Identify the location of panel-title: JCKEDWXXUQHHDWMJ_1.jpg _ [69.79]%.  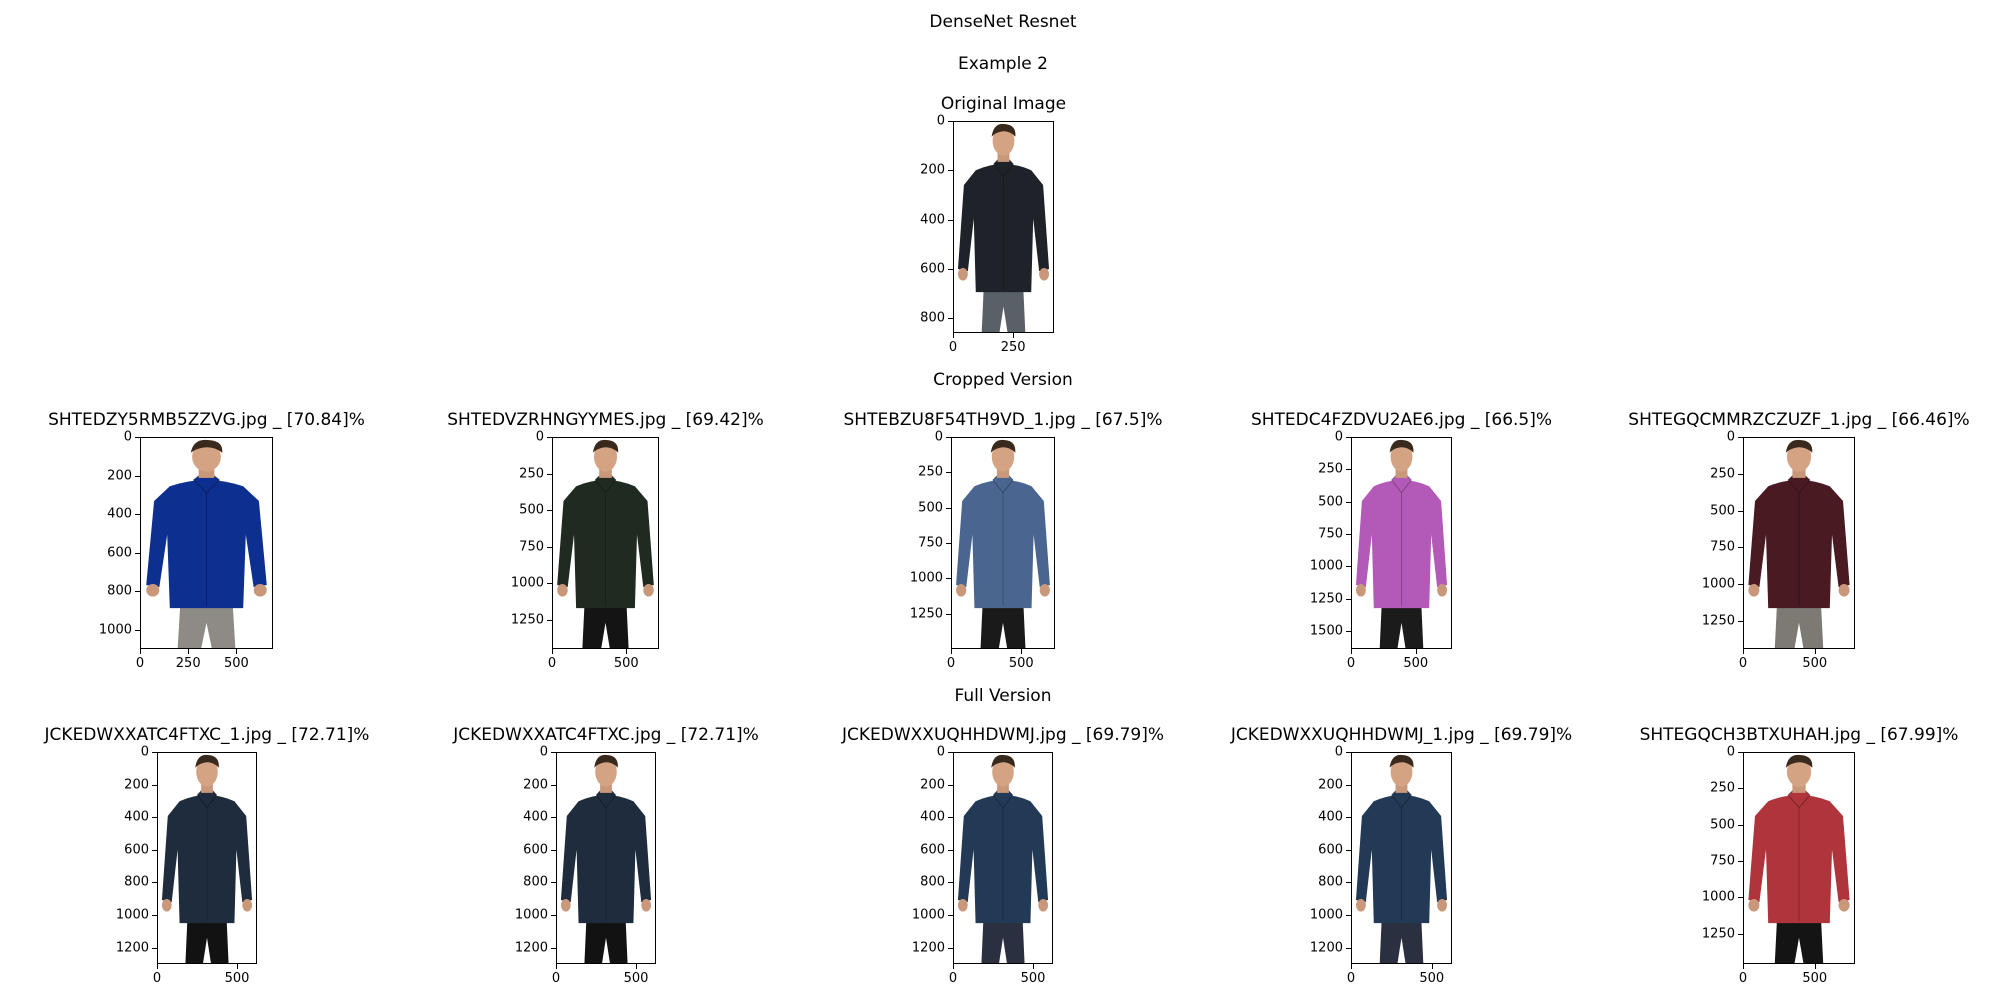
(1401, 735).